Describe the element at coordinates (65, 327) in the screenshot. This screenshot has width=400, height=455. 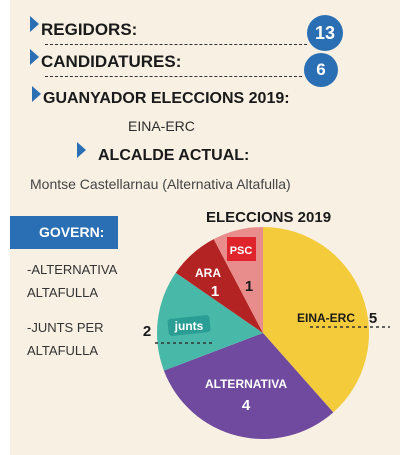
I see `govern-item: -JUNTS PER` at that location.